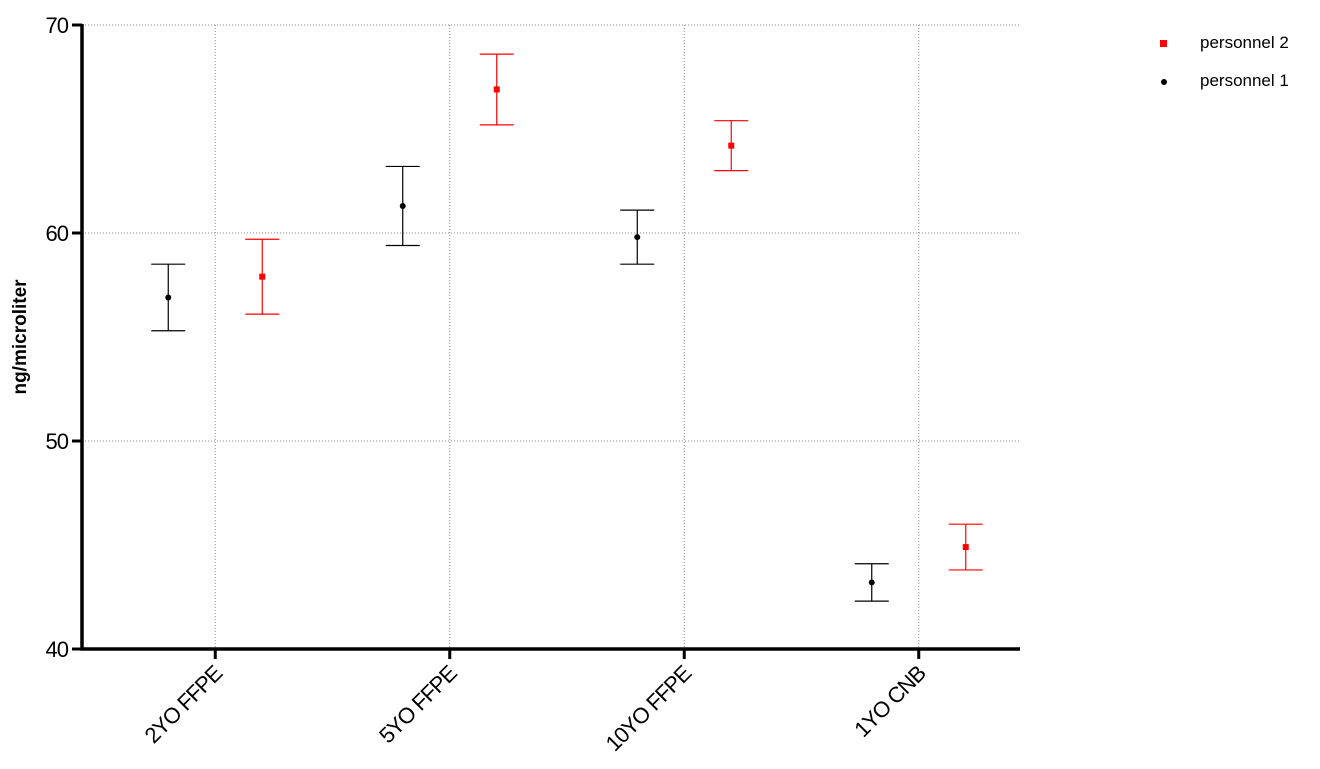  What do you see at coordinates (889, 701) in the screenshot?
I see `x-tick-label: 1YO CNB` at bounding box center [889, 701].